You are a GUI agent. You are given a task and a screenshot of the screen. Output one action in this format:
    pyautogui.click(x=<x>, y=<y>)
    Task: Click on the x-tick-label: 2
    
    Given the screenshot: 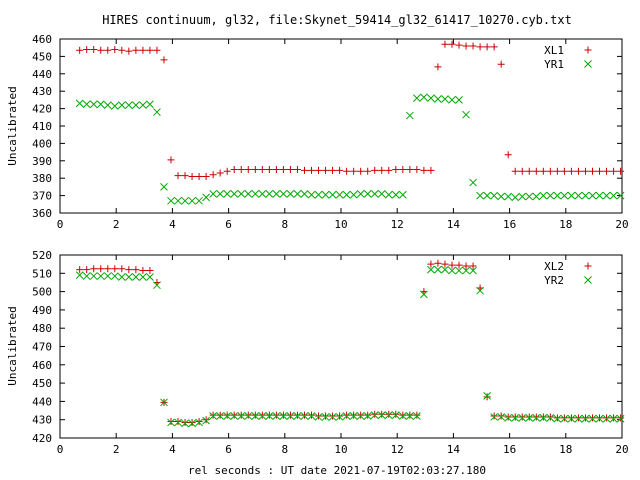 What is the action you would take?
    pyautogui.click(x=116, y=224)
    